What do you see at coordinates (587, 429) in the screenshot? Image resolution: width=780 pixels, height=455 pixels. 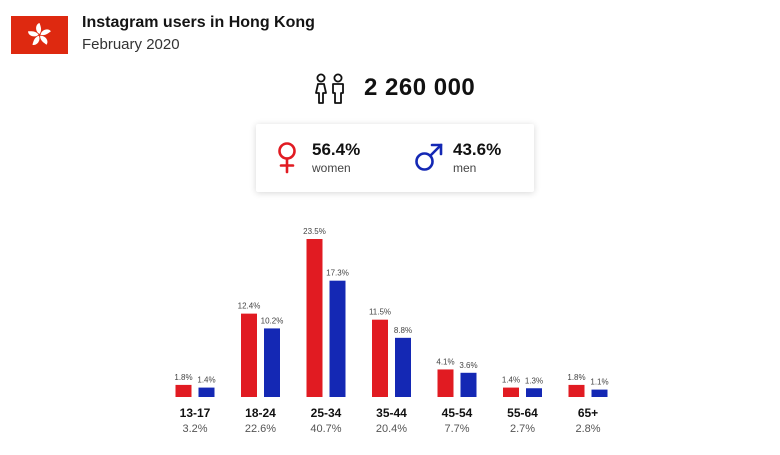 I see `age-category-share: 2.8%` at bounding box center [587, 429].